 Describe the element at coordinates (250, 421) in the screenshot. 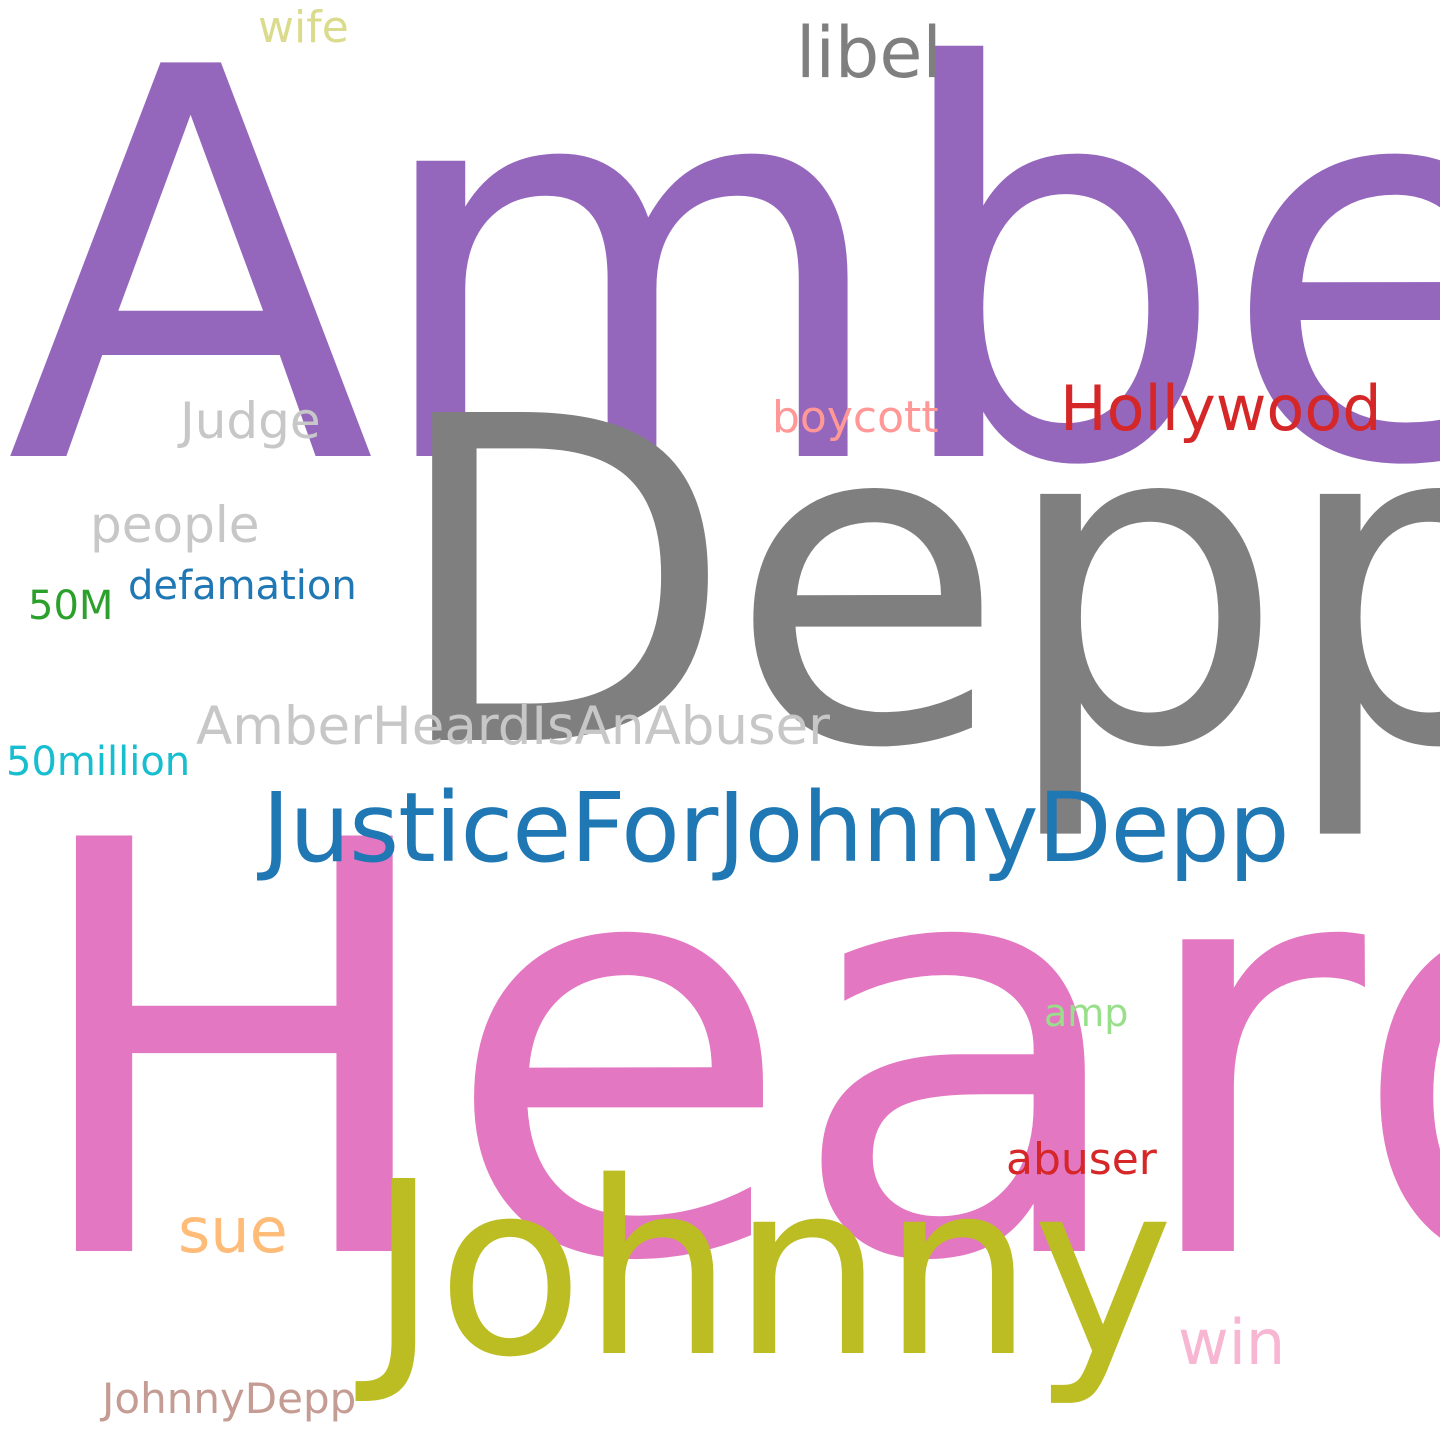

I see `word-judge: Judge` at that location.